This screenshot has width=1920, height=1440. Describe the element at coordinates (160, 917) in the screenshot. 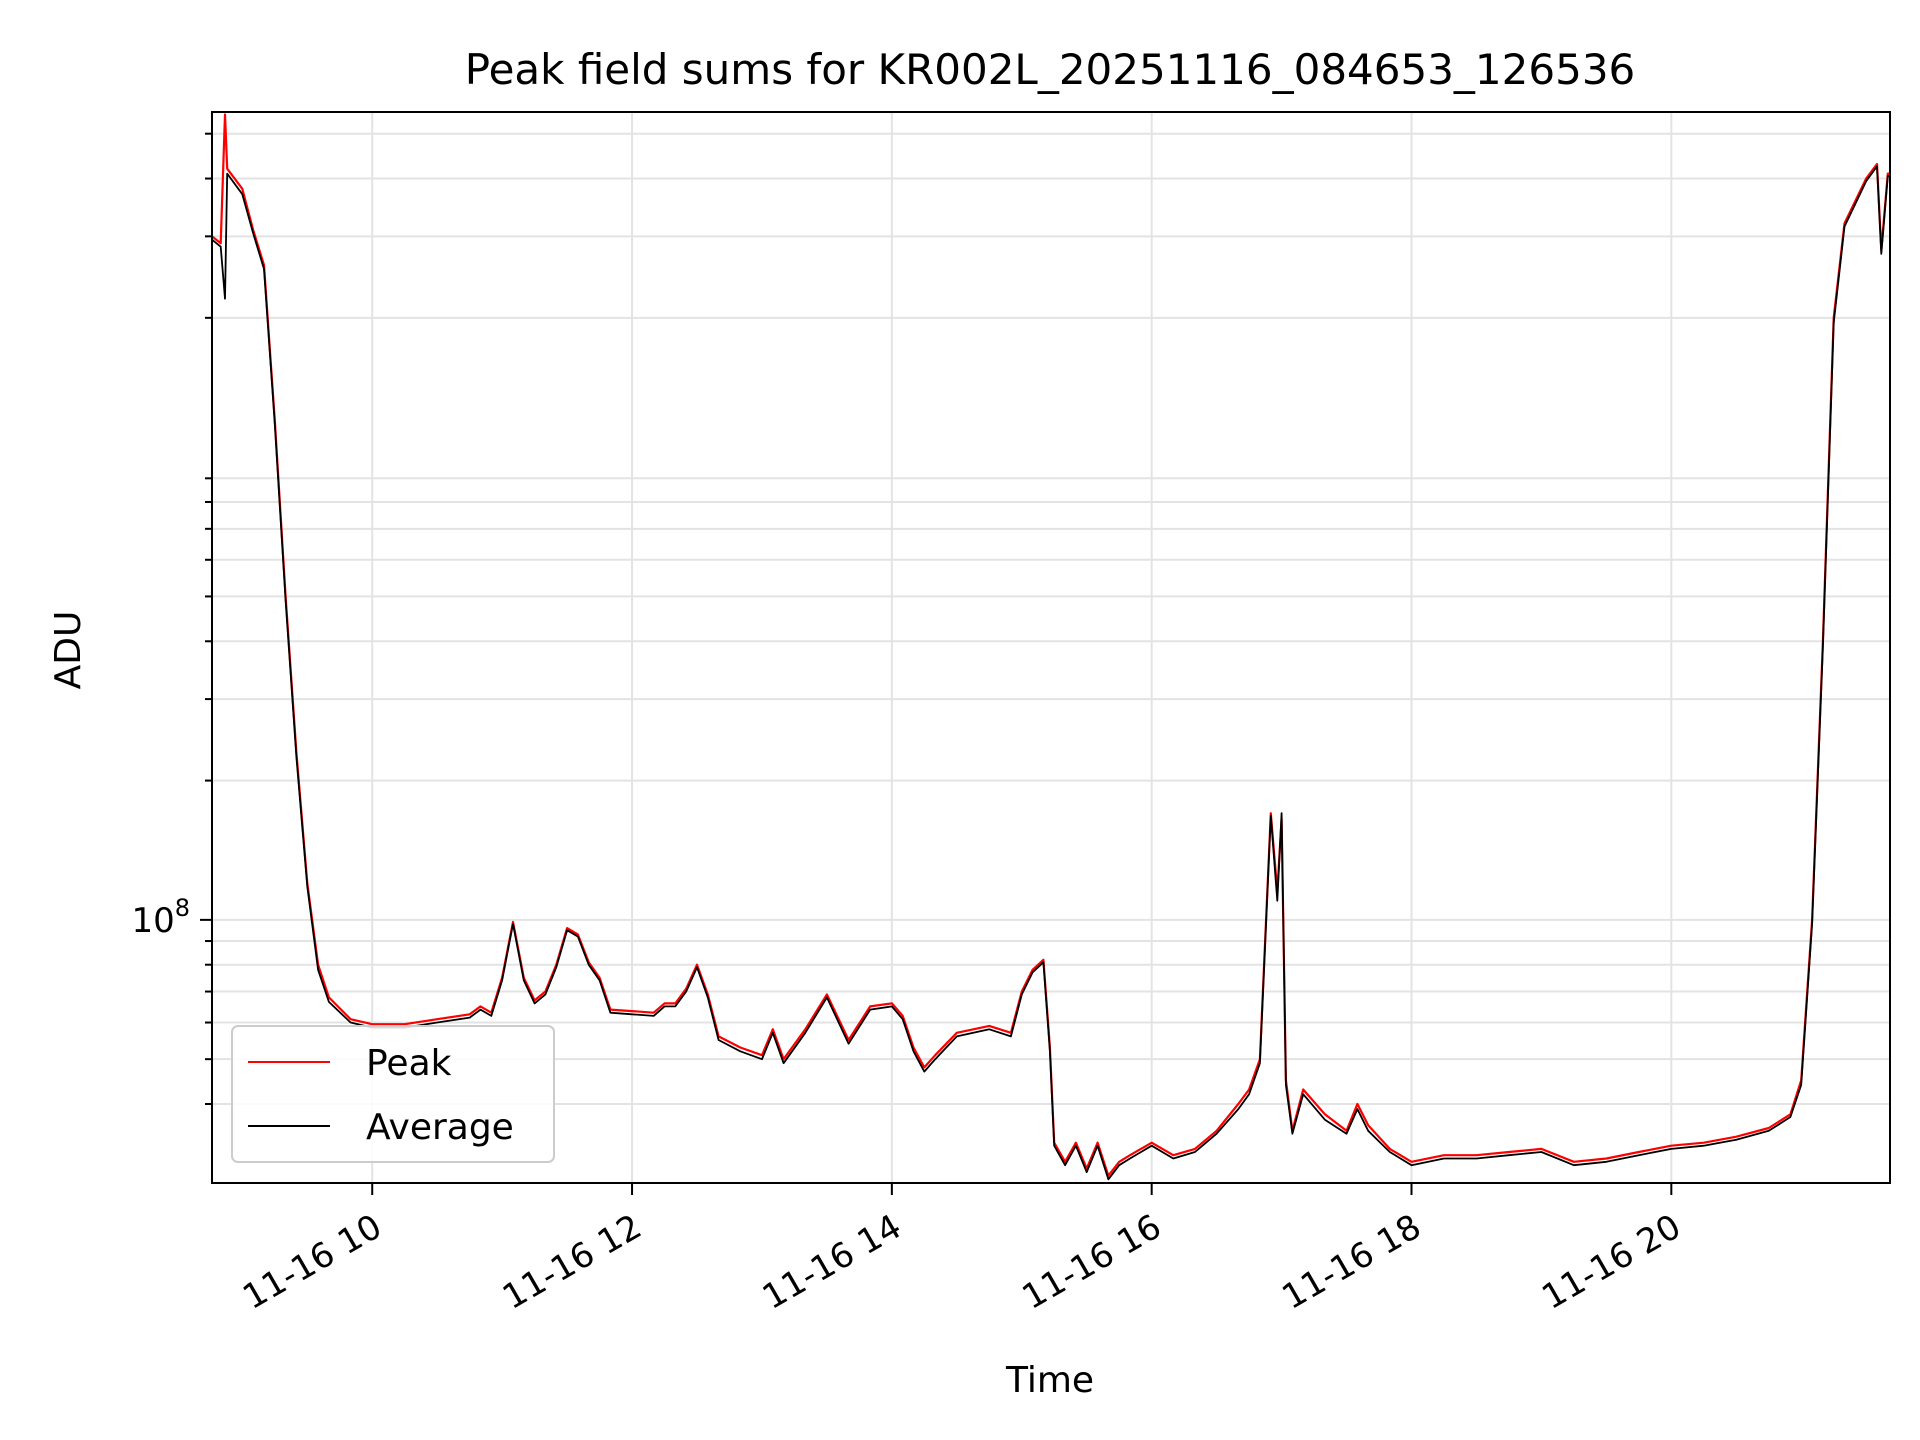

I see `y-tick-label: 108` at that location.